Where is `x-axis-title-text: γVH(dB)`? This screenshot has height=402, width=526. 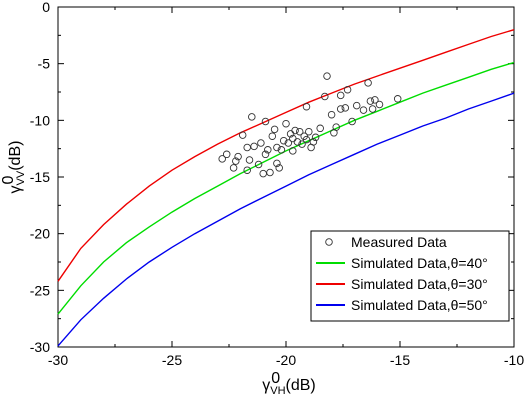 x-axis-title-text: γVH(dB) is located at coordinates (289, 387).